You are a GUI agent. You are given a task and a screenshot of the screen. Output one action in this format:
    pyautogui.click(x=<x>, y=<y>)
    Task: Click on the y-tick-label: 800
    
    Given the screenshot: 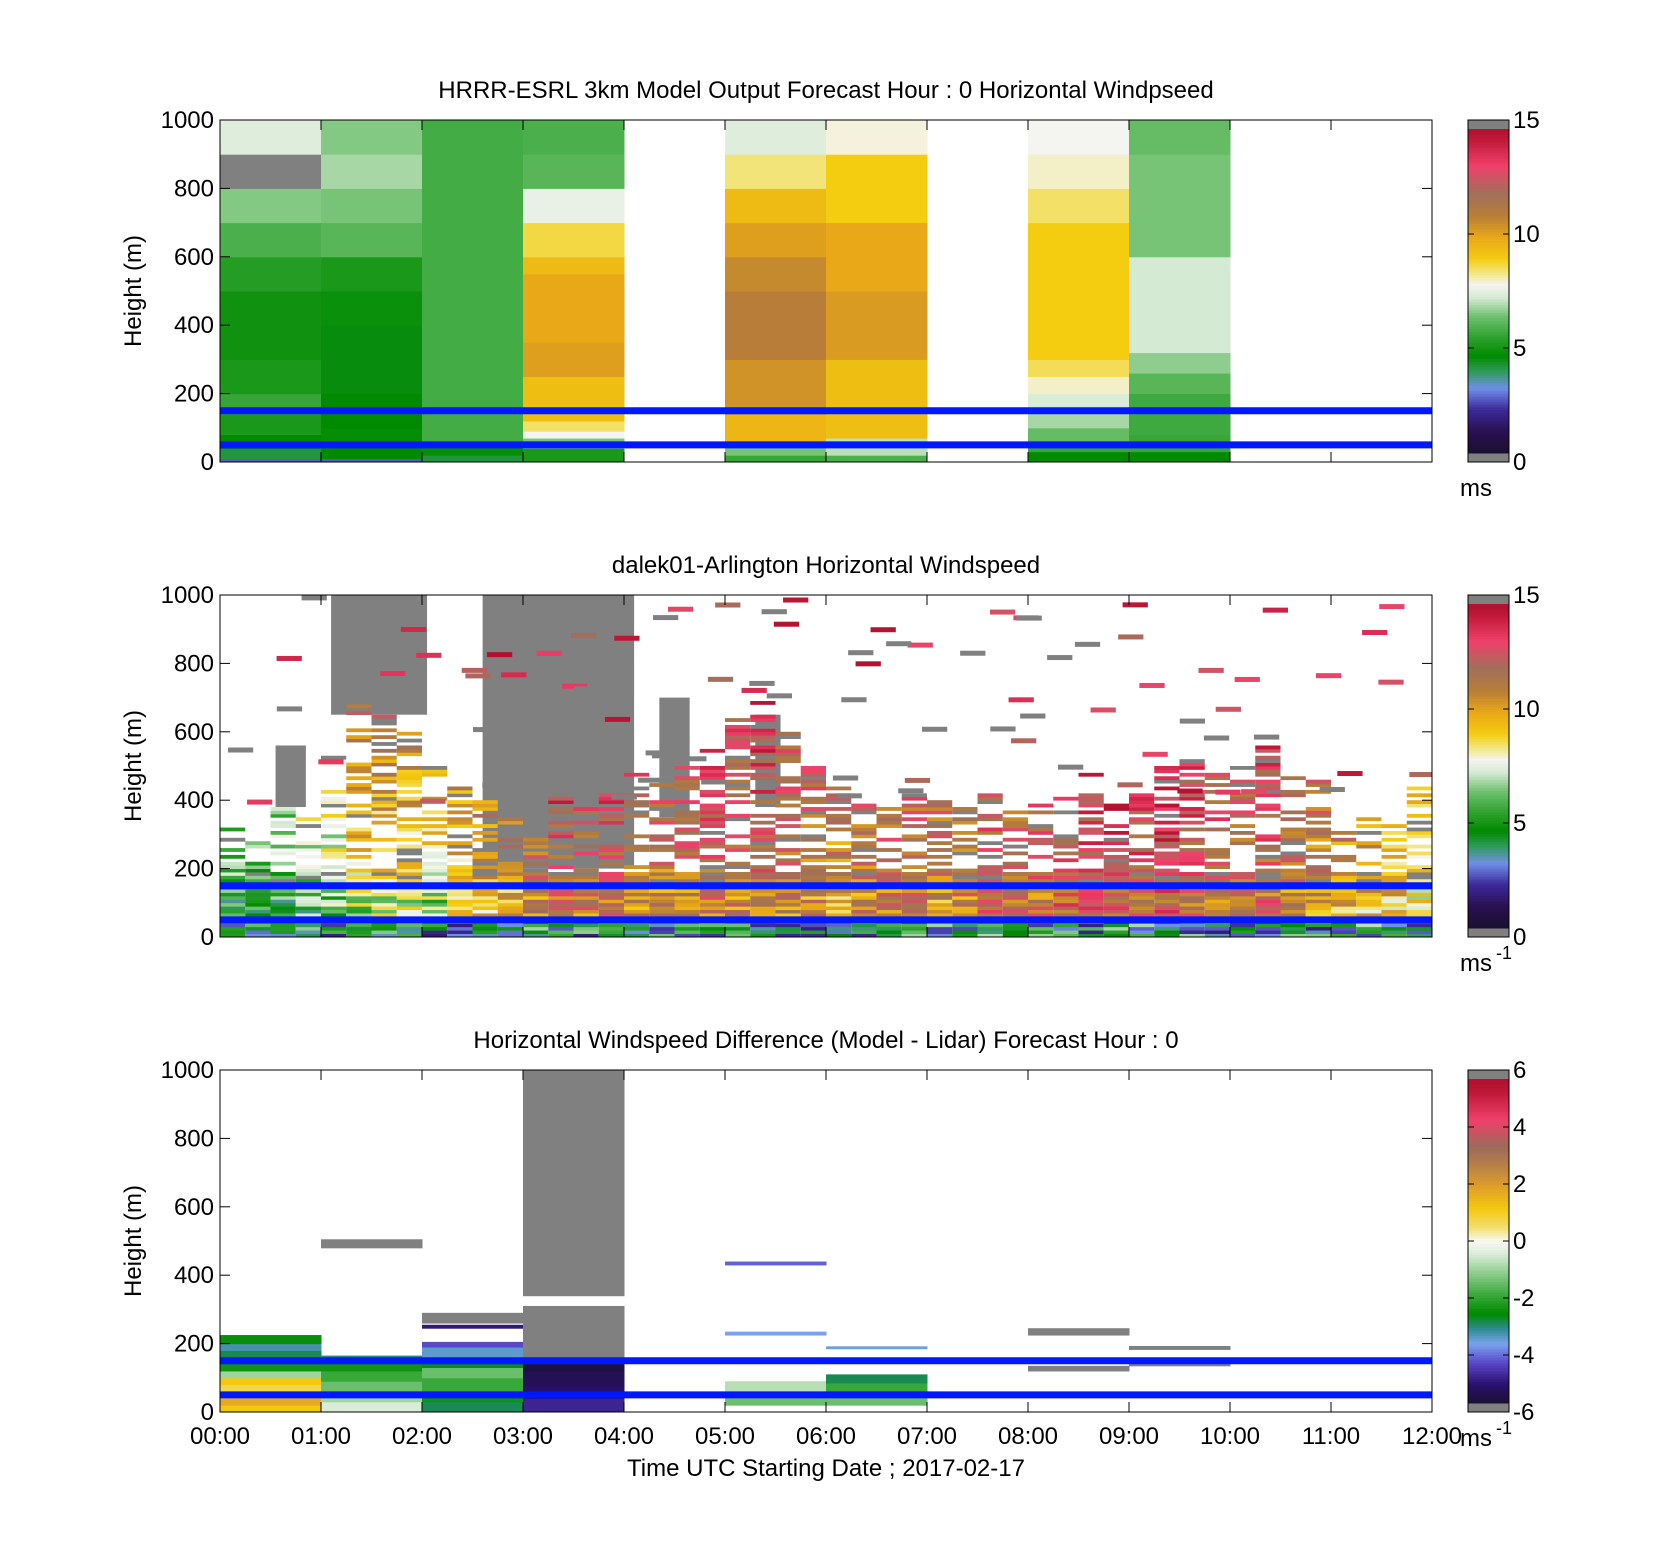 What is the action you would take?
    pyautogui.click(x=194, y=188)
    